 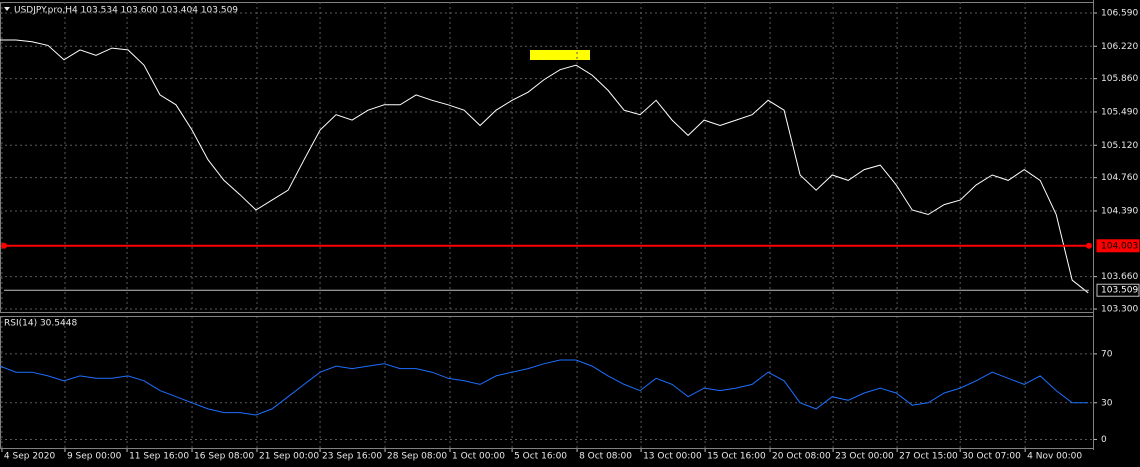 I want to click on y-tick-label: 105.860, so click(x=1119, y=79).